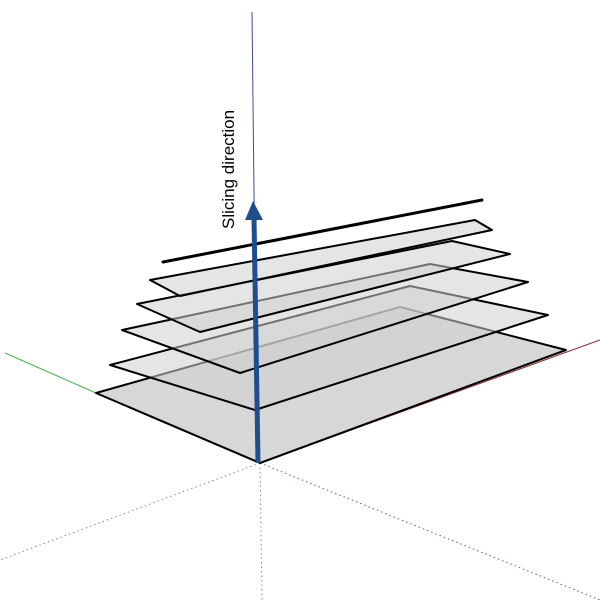 Image resolution: width=600 pixels, height=600 pixels. Describe the element at coordinates (254, 210) in the screenshot. I see `slicing-direction-arrowhead` at that location.